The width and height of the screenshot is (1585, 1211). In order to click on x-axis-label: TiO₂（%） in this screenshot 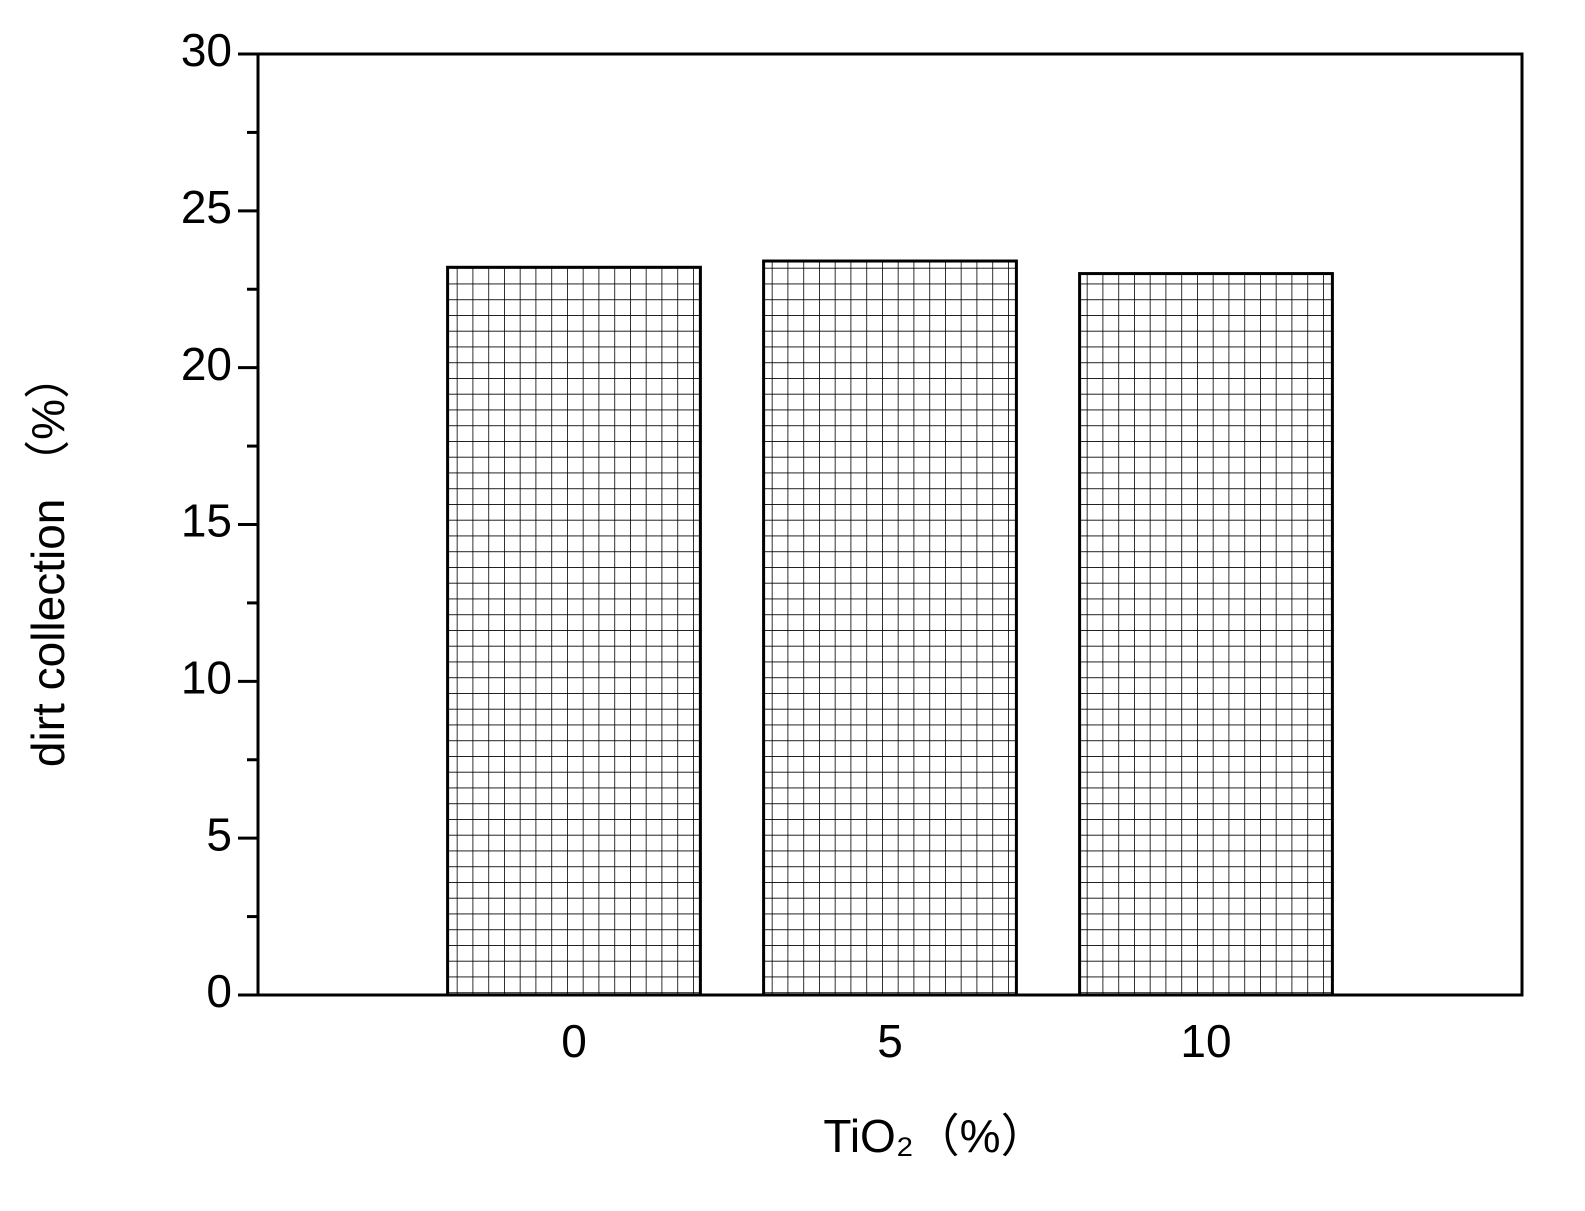, I will do `click(934, 1136)`.